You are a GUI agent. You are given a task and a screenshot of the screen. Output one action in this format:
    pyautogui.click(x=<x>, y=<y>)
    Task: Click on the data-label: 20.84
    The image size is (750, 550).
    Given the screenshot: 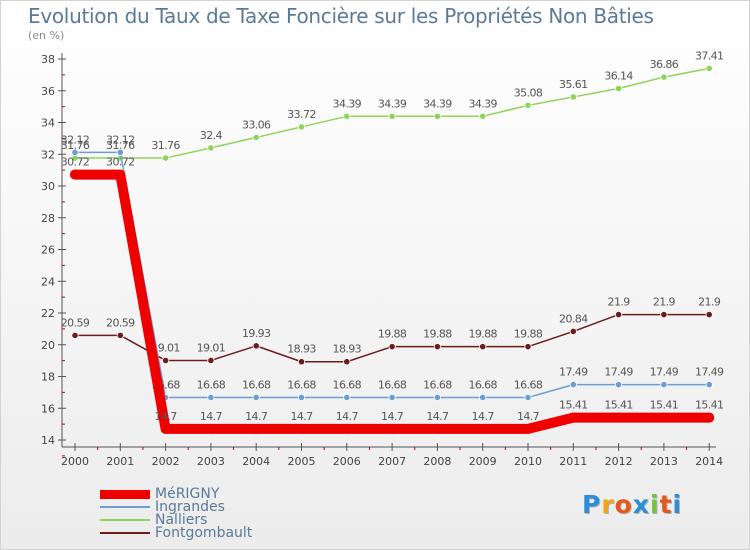 What is the action you would take?
    pyautogui.click(x=573, y=318)
    